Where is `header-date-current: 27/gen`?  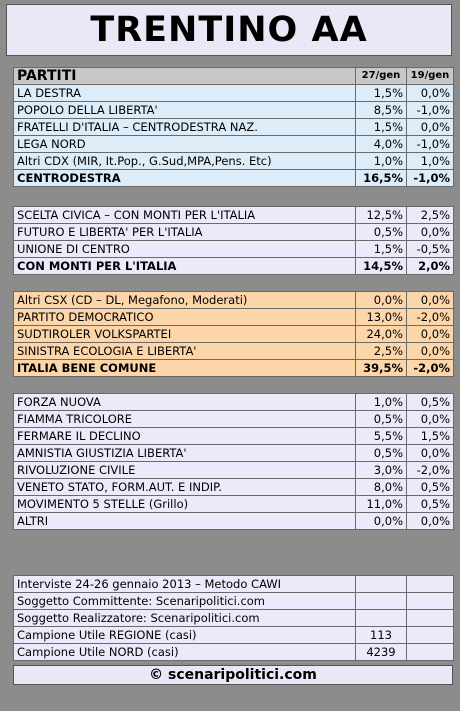
header-date-current: 27/gen is located at coordinates (381, 76).